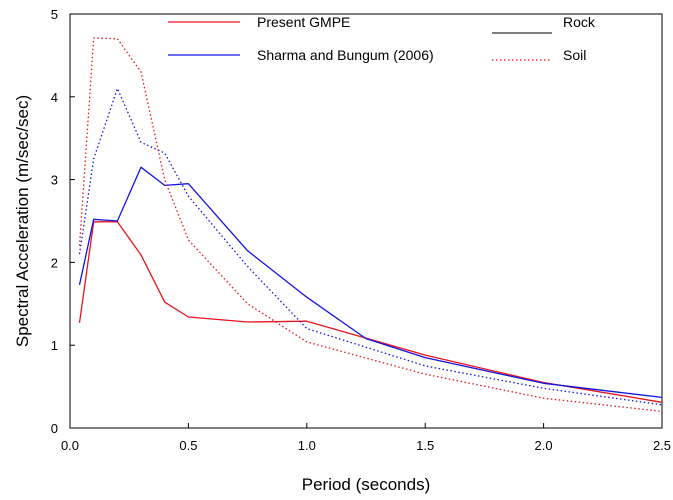 The width and height of the screenshot is (673, 500). I want to click on x-axis: 0.0 0.5 1.0 1.5 2.0 2.5, so click(366, 438).